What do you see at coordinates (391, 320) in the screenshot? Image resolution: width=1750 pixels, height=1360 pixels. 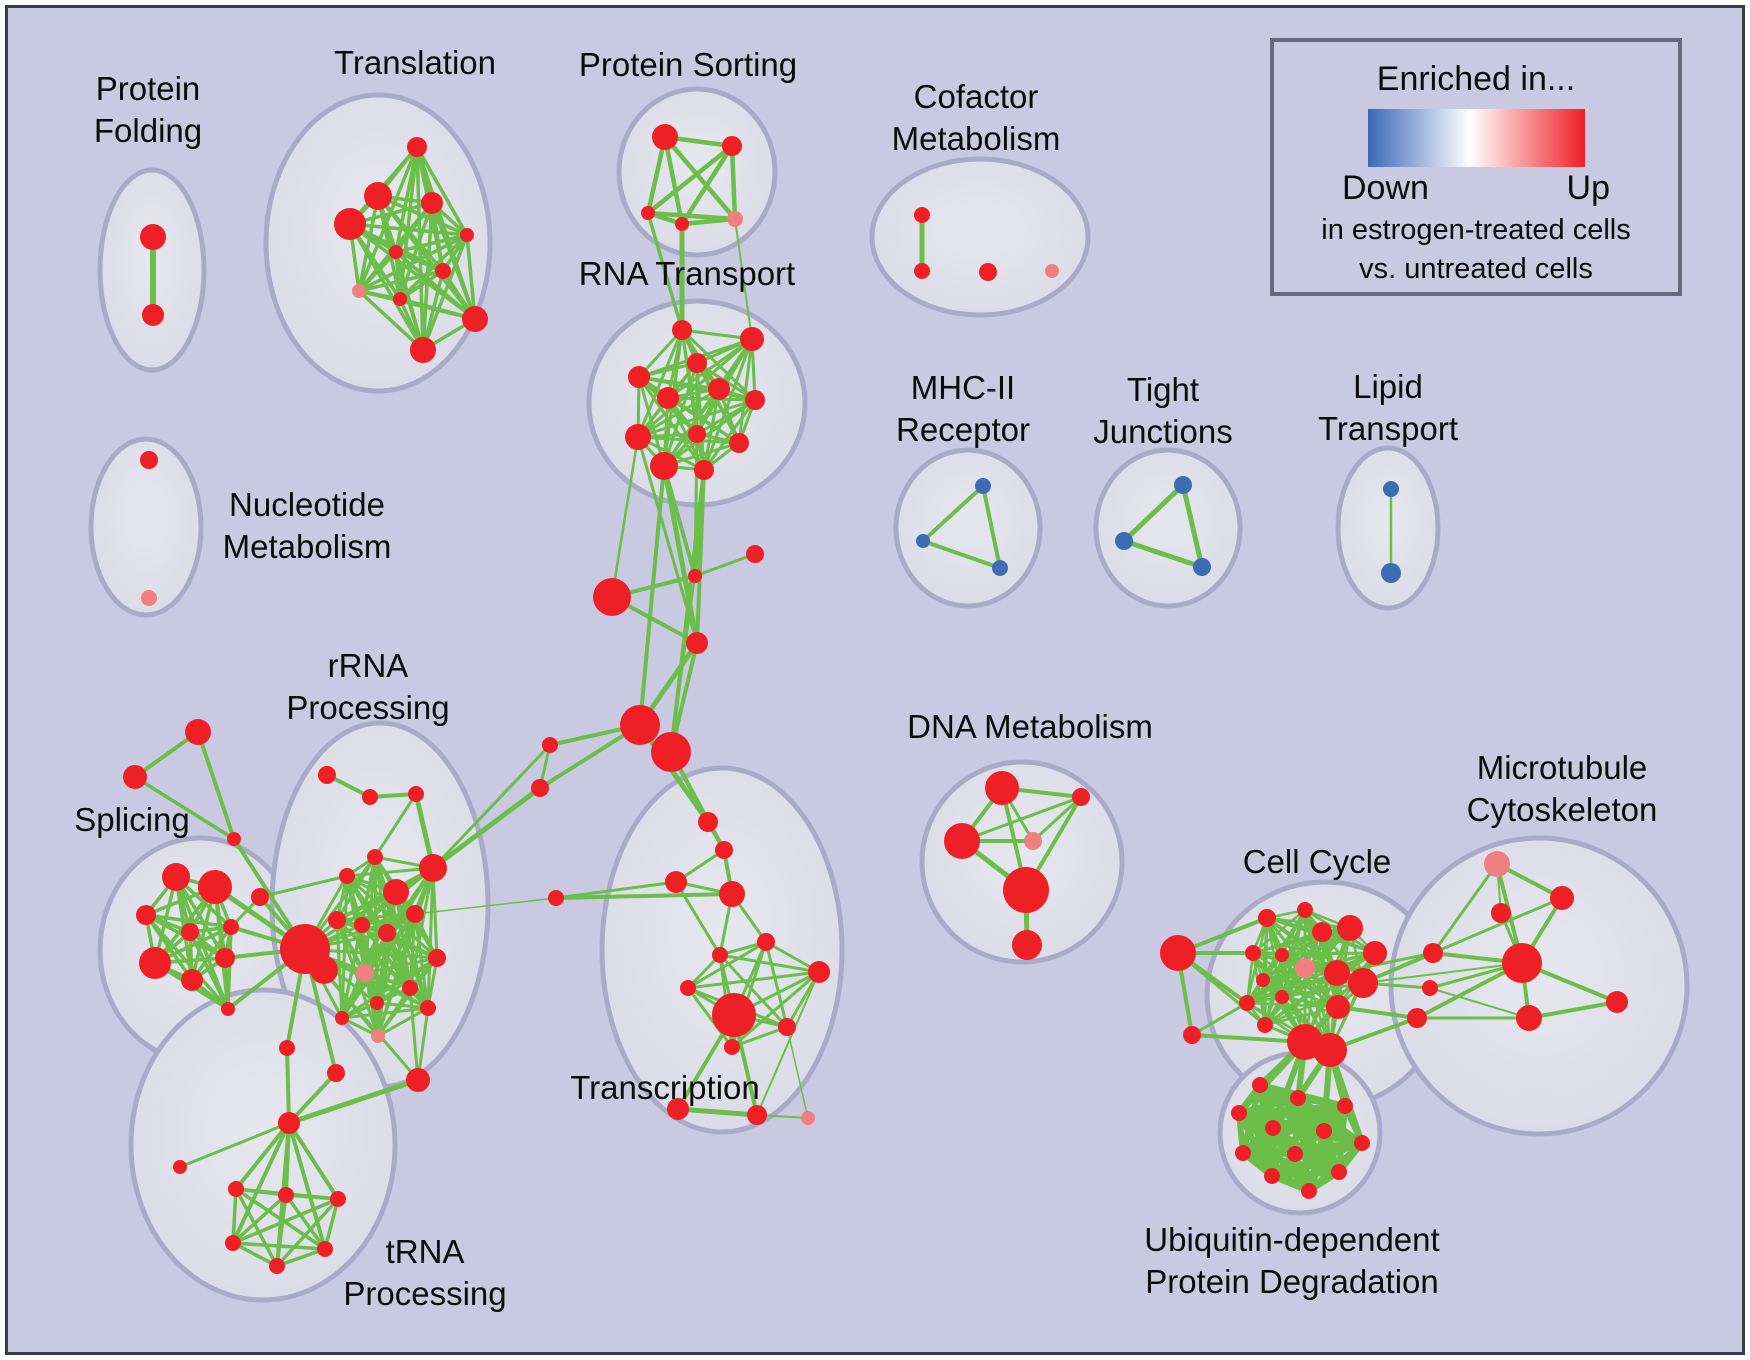 I see `edge-tr7-tr10` at bounding box center [391, 320].